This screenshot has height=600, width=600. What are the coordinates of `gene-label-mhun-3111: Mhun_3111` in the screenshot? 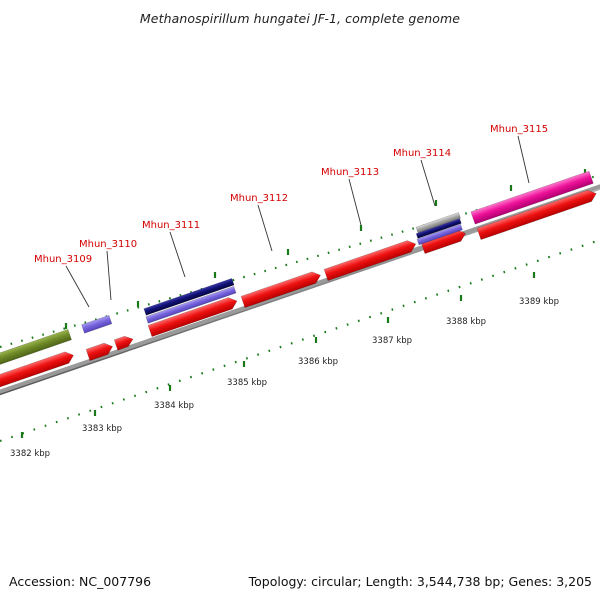 It's located at (171, 225).